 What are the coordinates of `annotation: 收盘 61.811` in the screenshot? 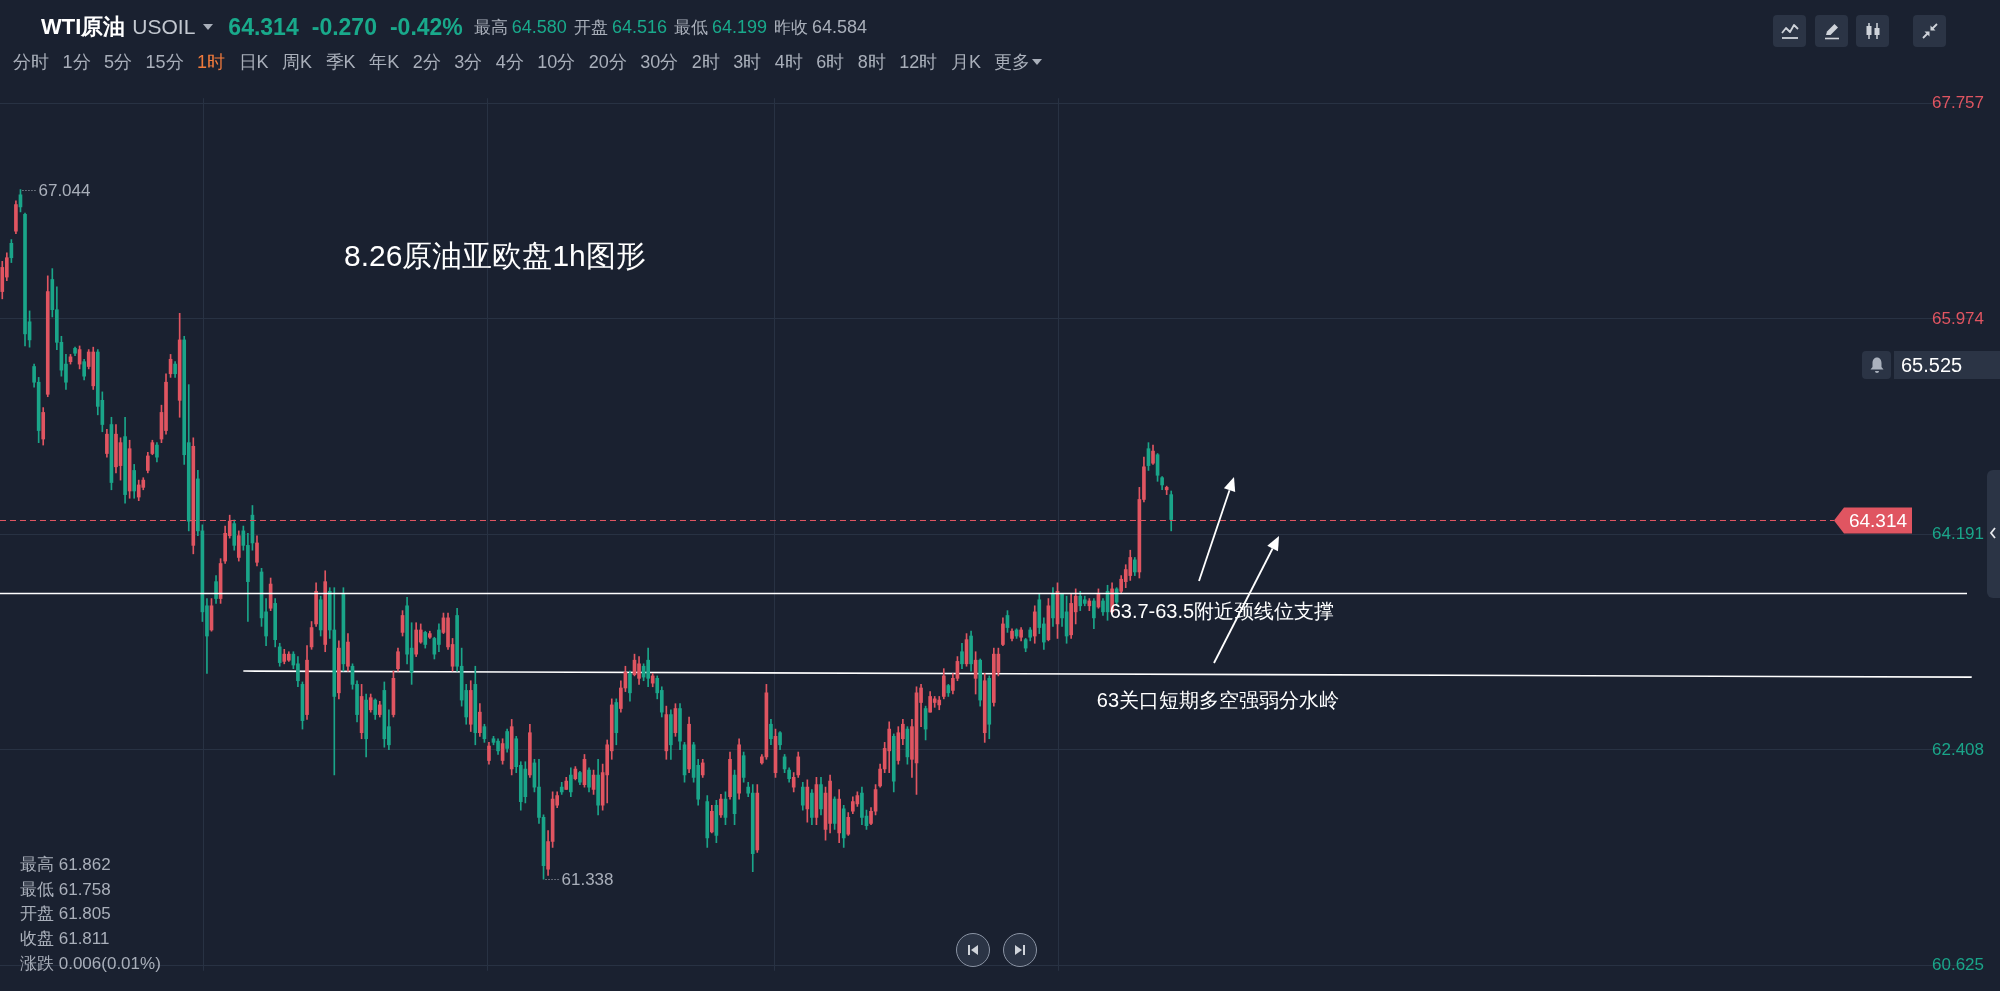 It's located at (65, 939).